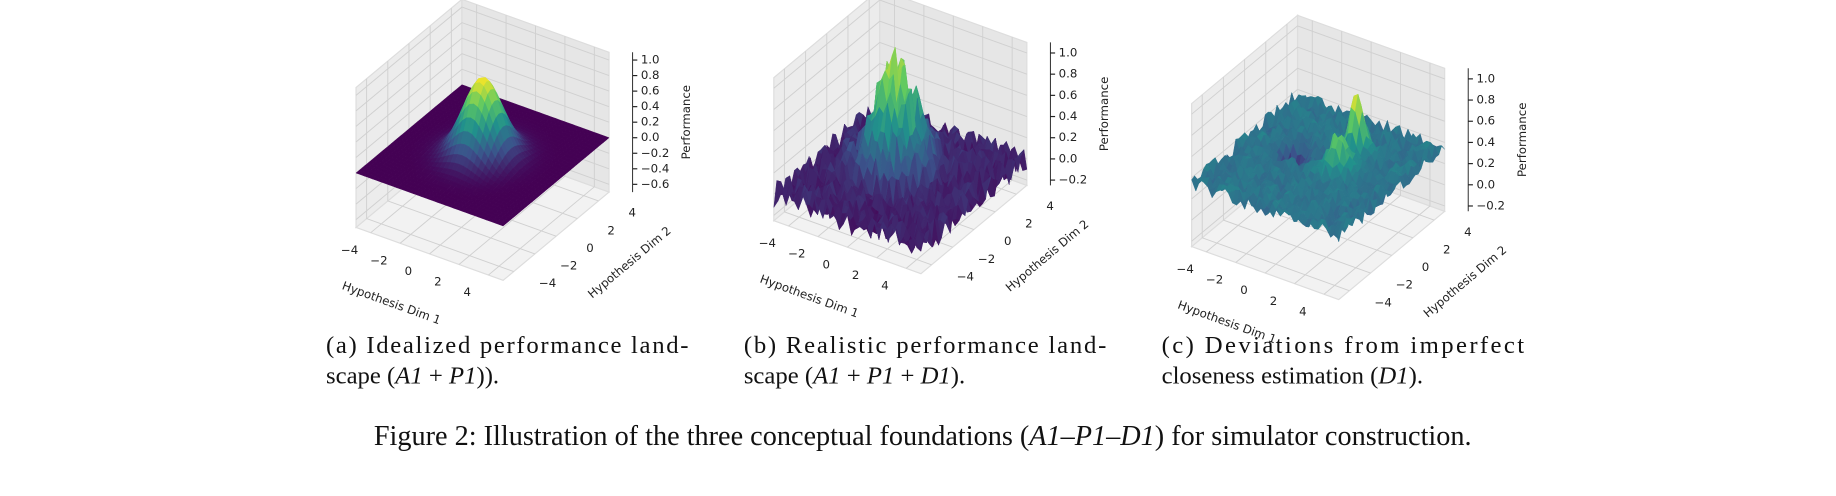  What do you see at coordinates (391, 302) in the screenshot?
I see `x-axis-label: Hypothesis Dim 1` at bounding box center [391, 302].